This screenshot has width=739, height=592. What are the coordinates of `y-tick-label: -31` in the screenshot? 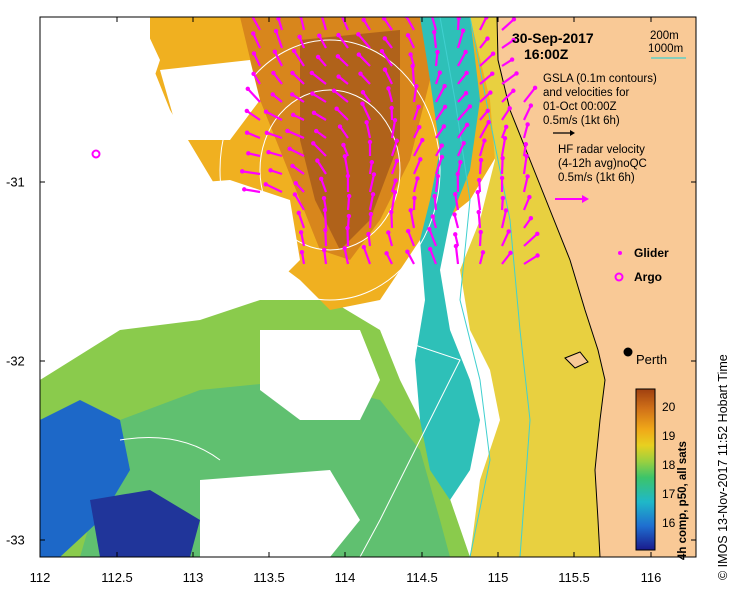 It's located at (15, 182).